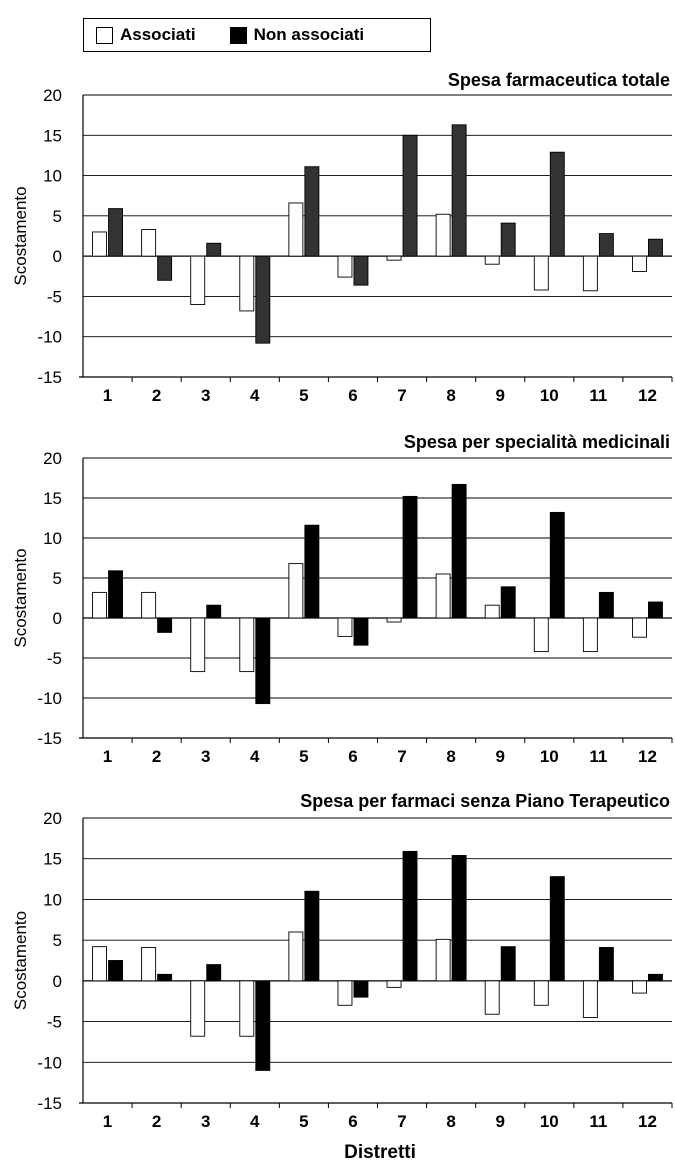 Image resolution: width=675 pixels, height=1167 pixels. Describe the element at coordinates (303, 395) in the screenshot. I see `x-tick-label: 5` at that location.